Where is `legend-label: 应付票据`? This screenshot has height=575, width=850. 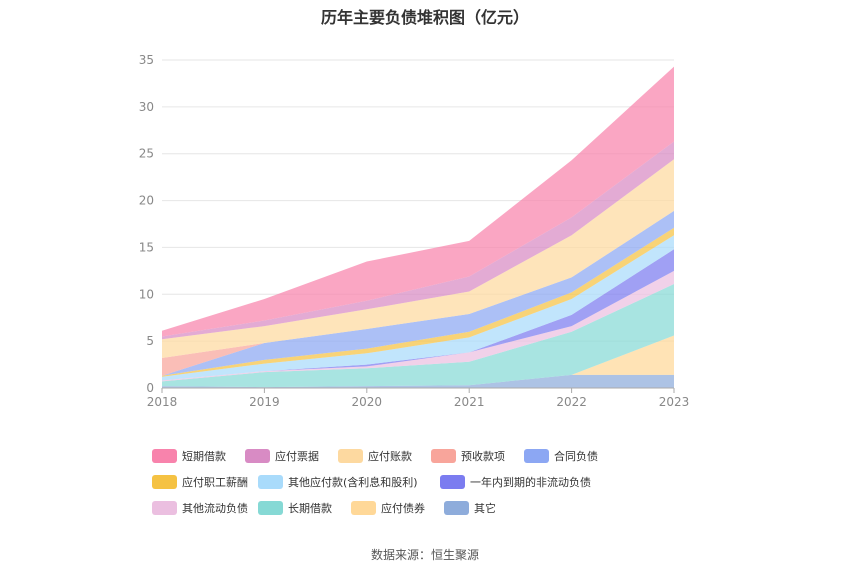
legend-label: 应付票据 is located at coordinates (297, 456).